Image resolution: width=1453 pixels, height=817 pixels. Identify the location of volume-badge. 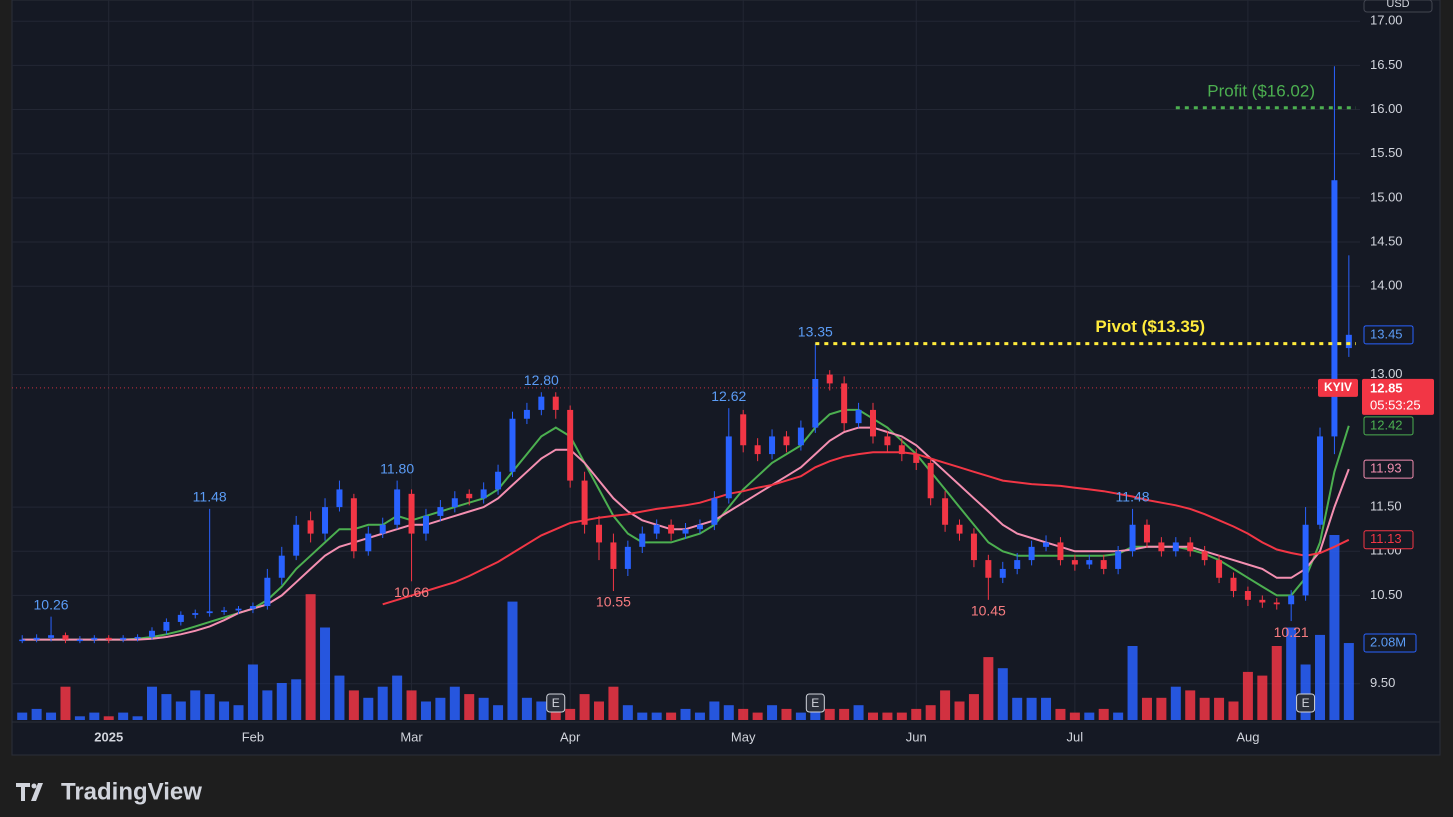
(1390, 643).